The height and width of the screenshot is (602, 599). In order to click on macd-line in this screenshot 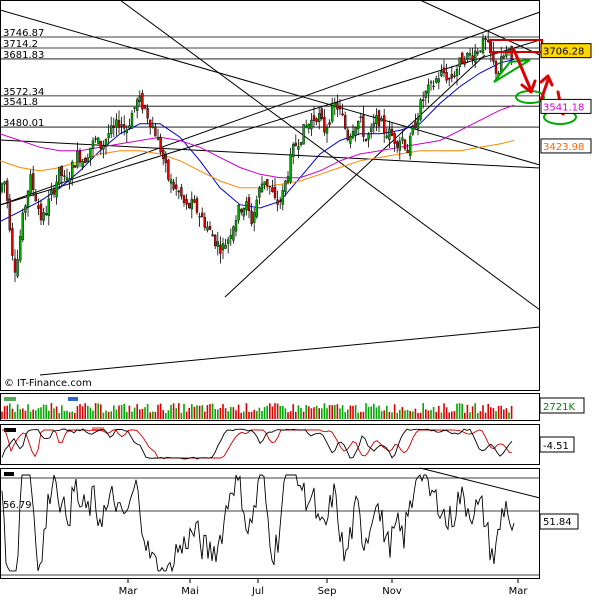, I will do `click(257, 444)`.